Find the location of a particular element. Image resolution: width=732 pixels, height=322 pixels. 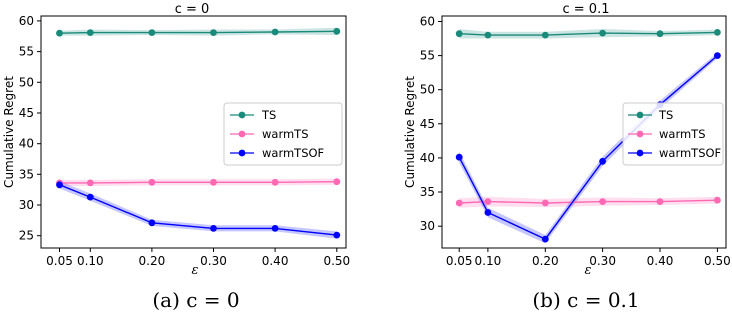

panel-a-ytick-label-50: 50 is located at coordinates (26, 82).